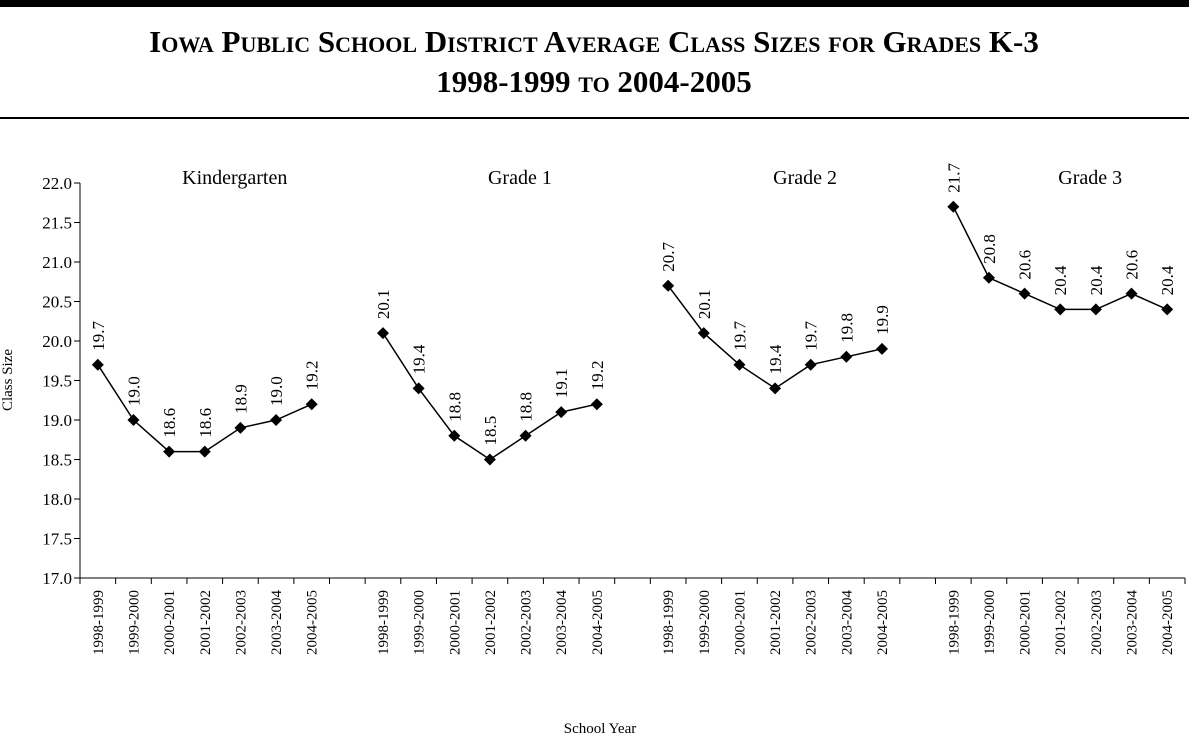  Describe the element at coordinates (57, 499) in the screenshot. I see `y-tick-label: 18.0` at that location.